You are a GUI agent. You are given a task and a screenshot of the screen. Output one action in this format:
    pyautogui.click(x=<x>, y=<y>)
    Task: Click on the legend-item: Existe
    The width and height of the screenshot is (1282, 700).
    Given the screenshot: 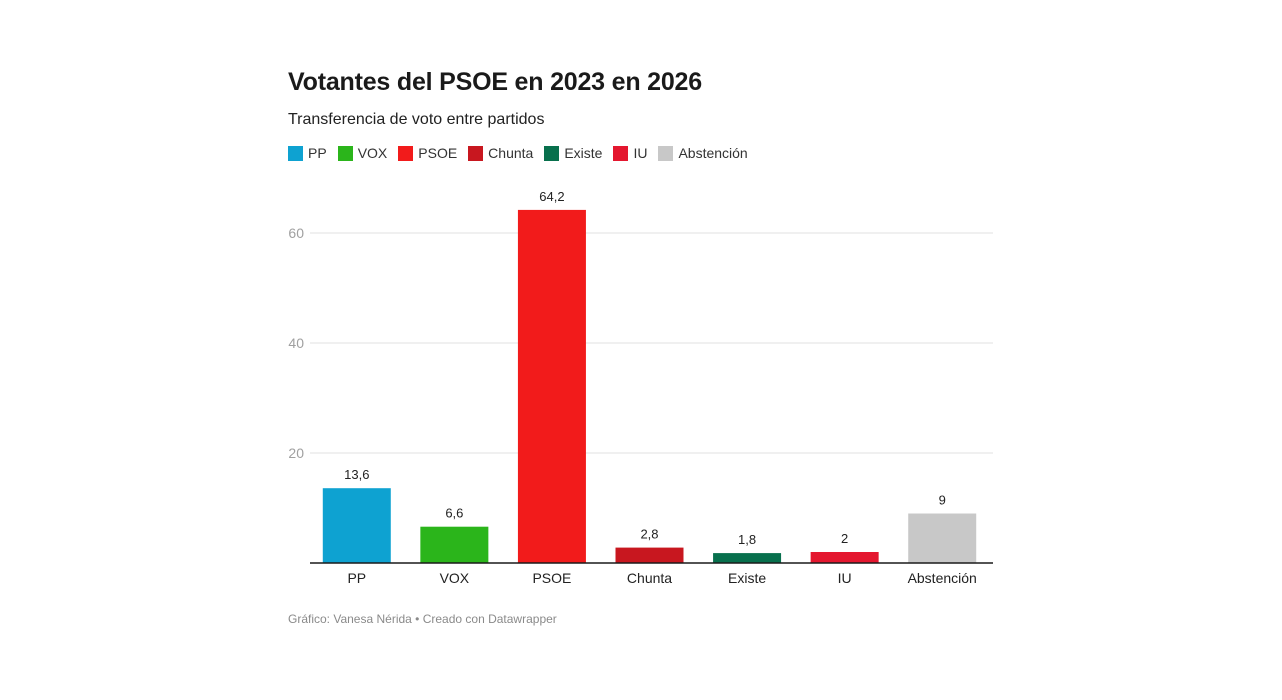 What is the action you would take?
    pyautogui.click(x=573, y=153)
    